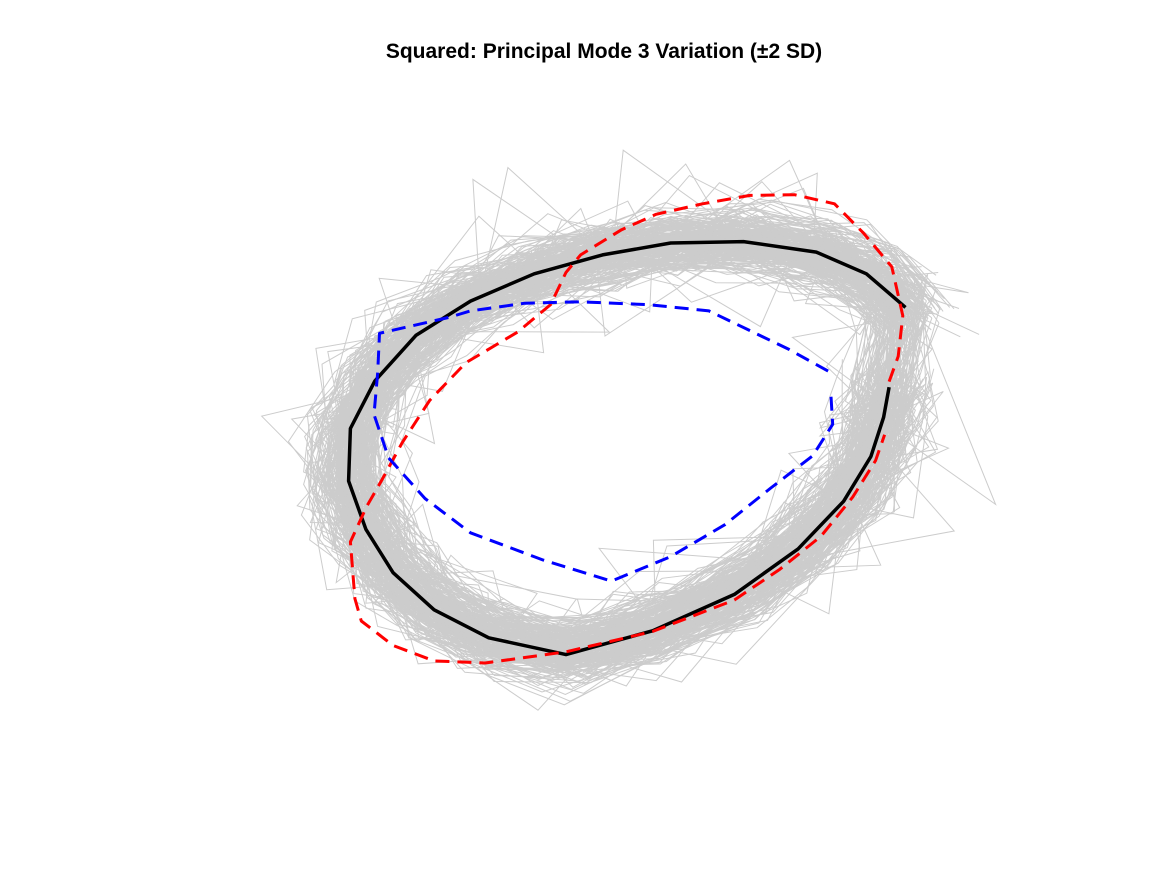 This screenshot has height=875, width=1167. Describe the element at coordinates (603, 441) in the screenshot. I see `minus-2sd-curve` at that location.